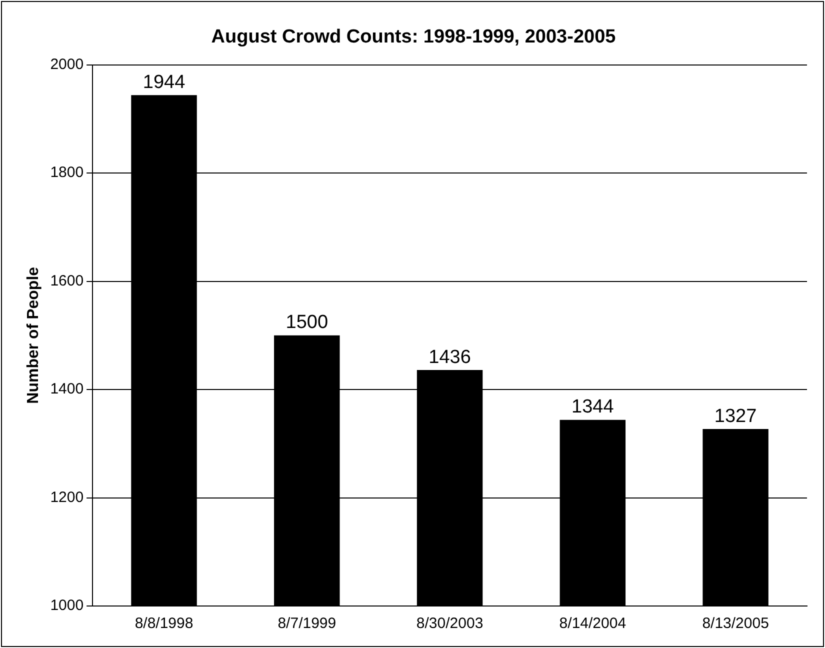 The width and height of the screenshot is (825, 648). I want to click on y-axis-title: Number of People, so click(33, 335).